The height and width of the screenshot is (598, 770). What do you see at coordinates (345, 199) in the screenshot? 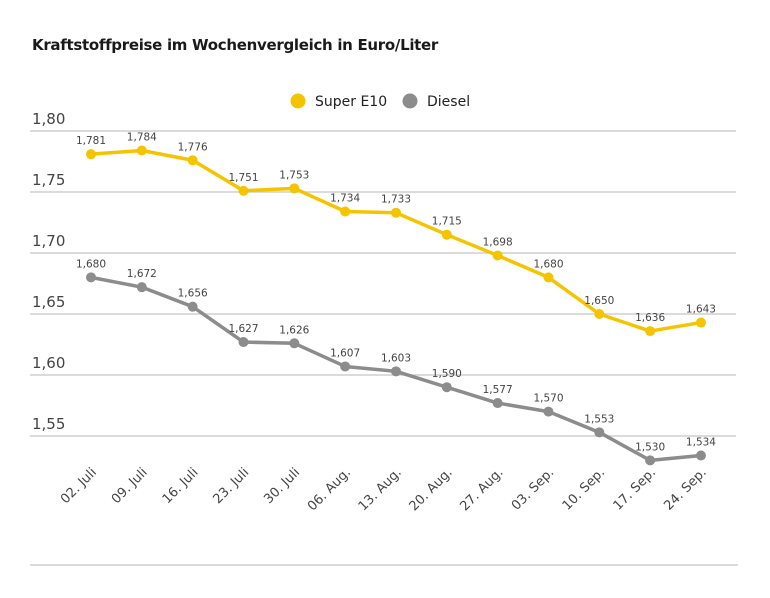
I see `data-label: 1,734` at bounding box center [345, 199].